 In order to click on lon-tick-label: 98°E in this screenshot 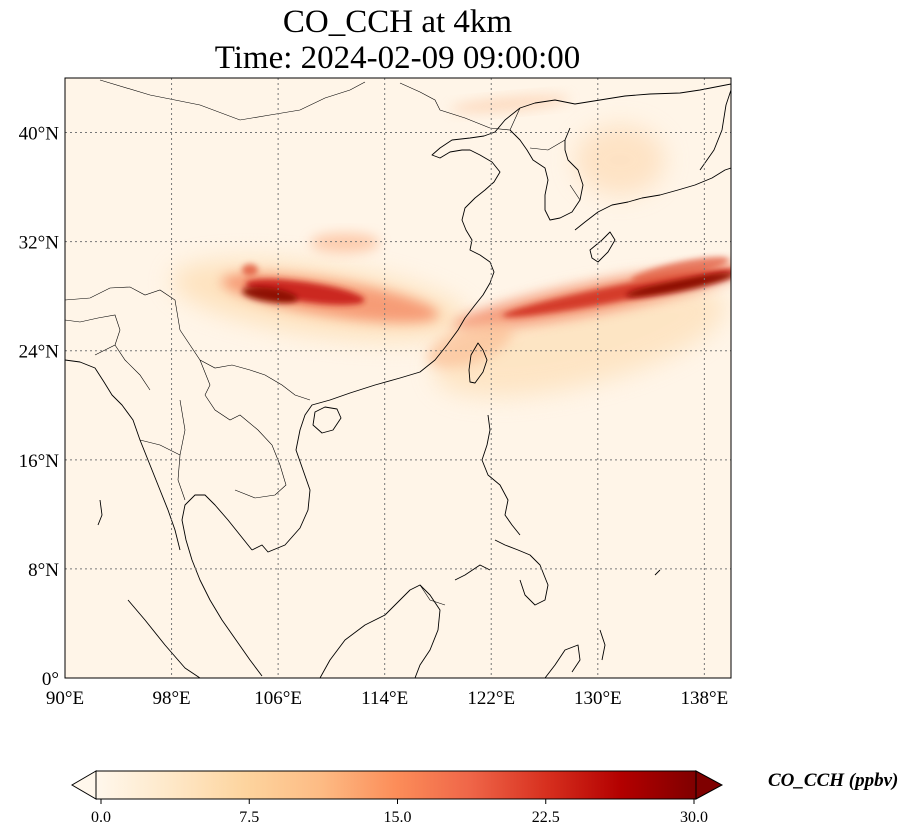, I will do `click(171, 698)`.